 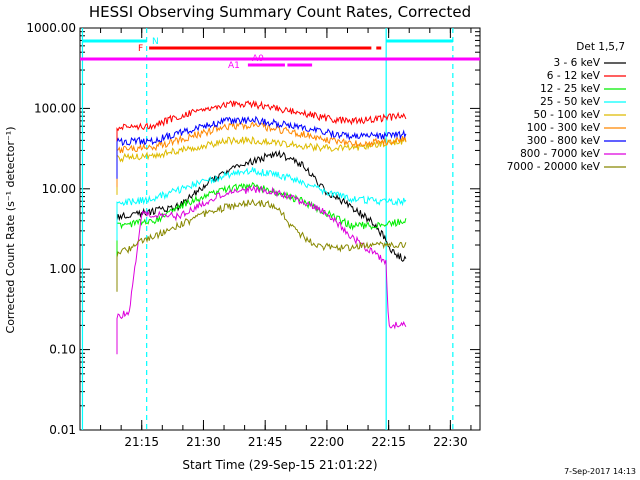 I want to click on y-tick-label: 1.00, so click(x=62, y=269).